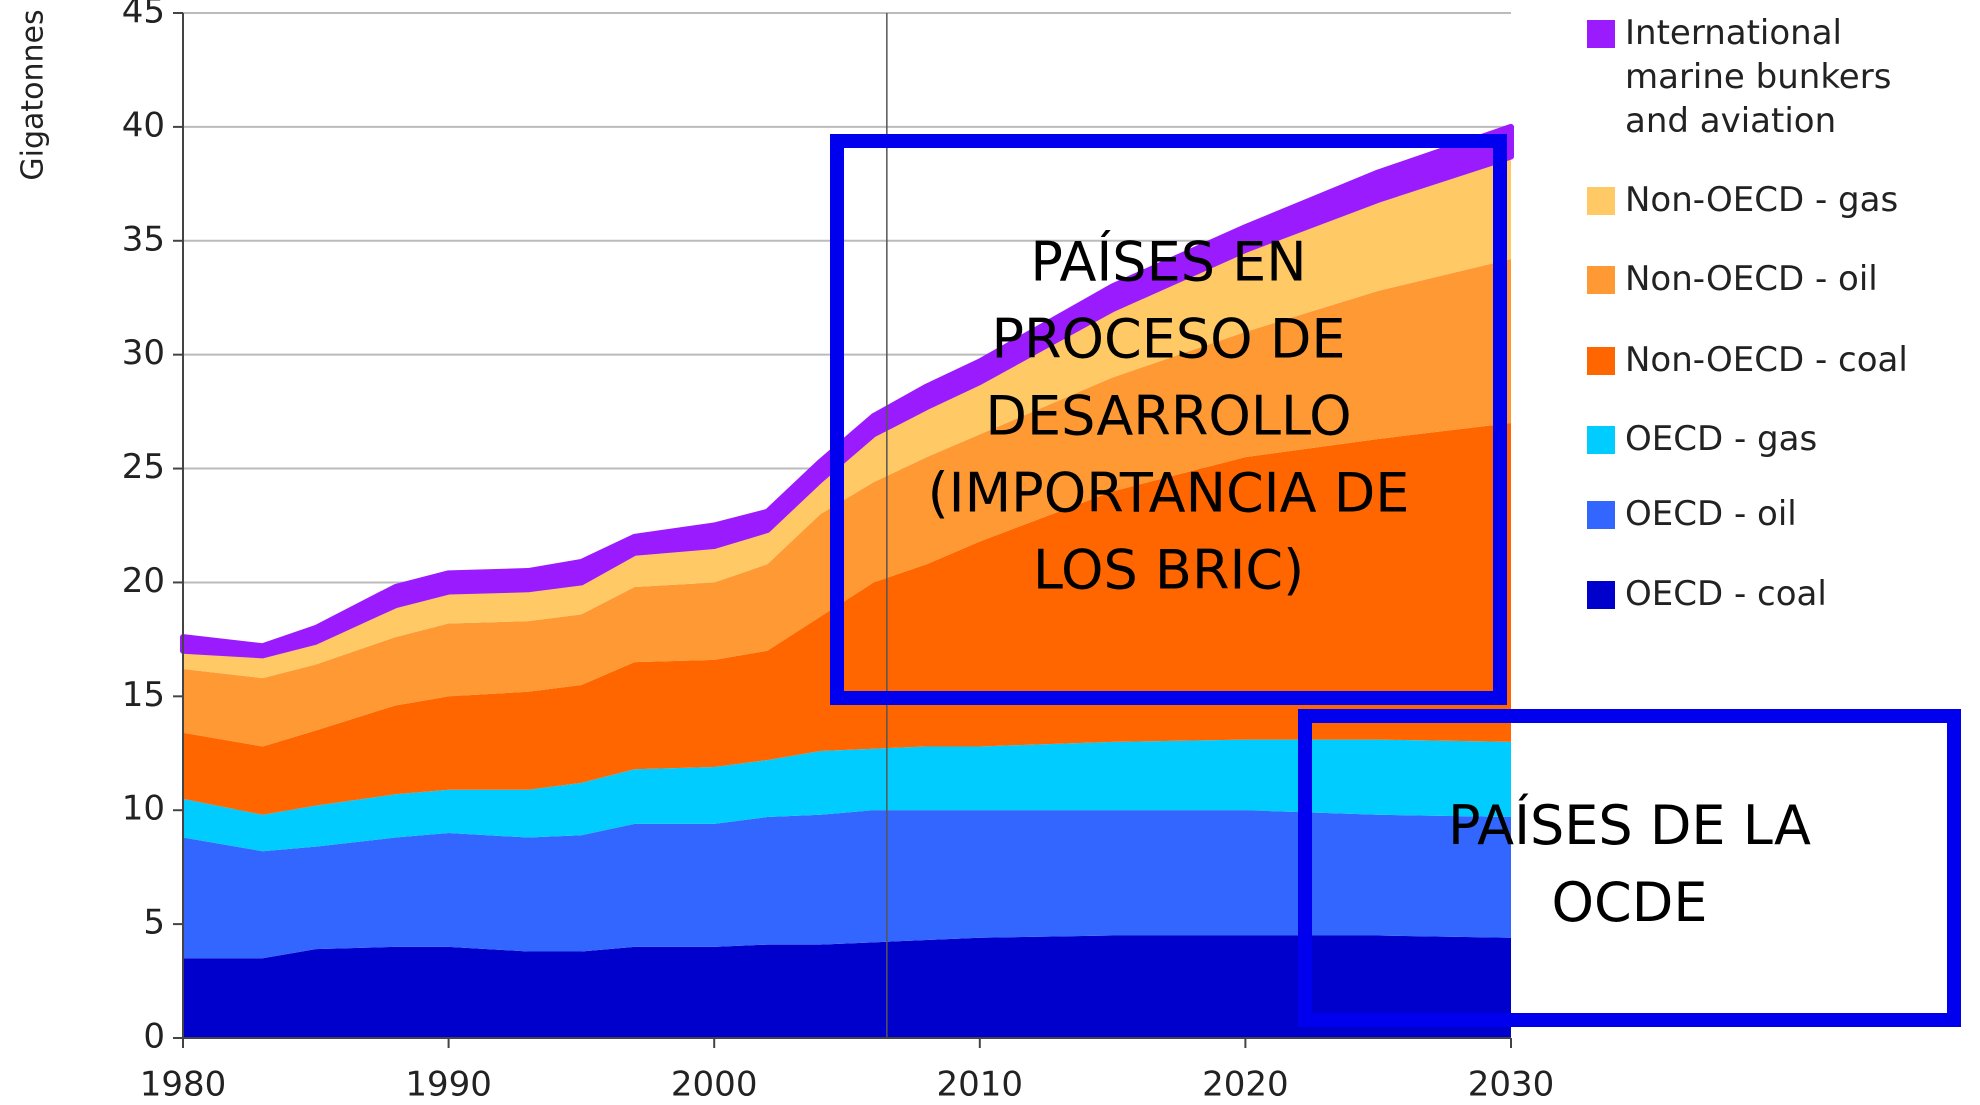  Describe the element at coordinates (183, 1085) in the screenshot. I see `x-tick-label: 1980` at that location.